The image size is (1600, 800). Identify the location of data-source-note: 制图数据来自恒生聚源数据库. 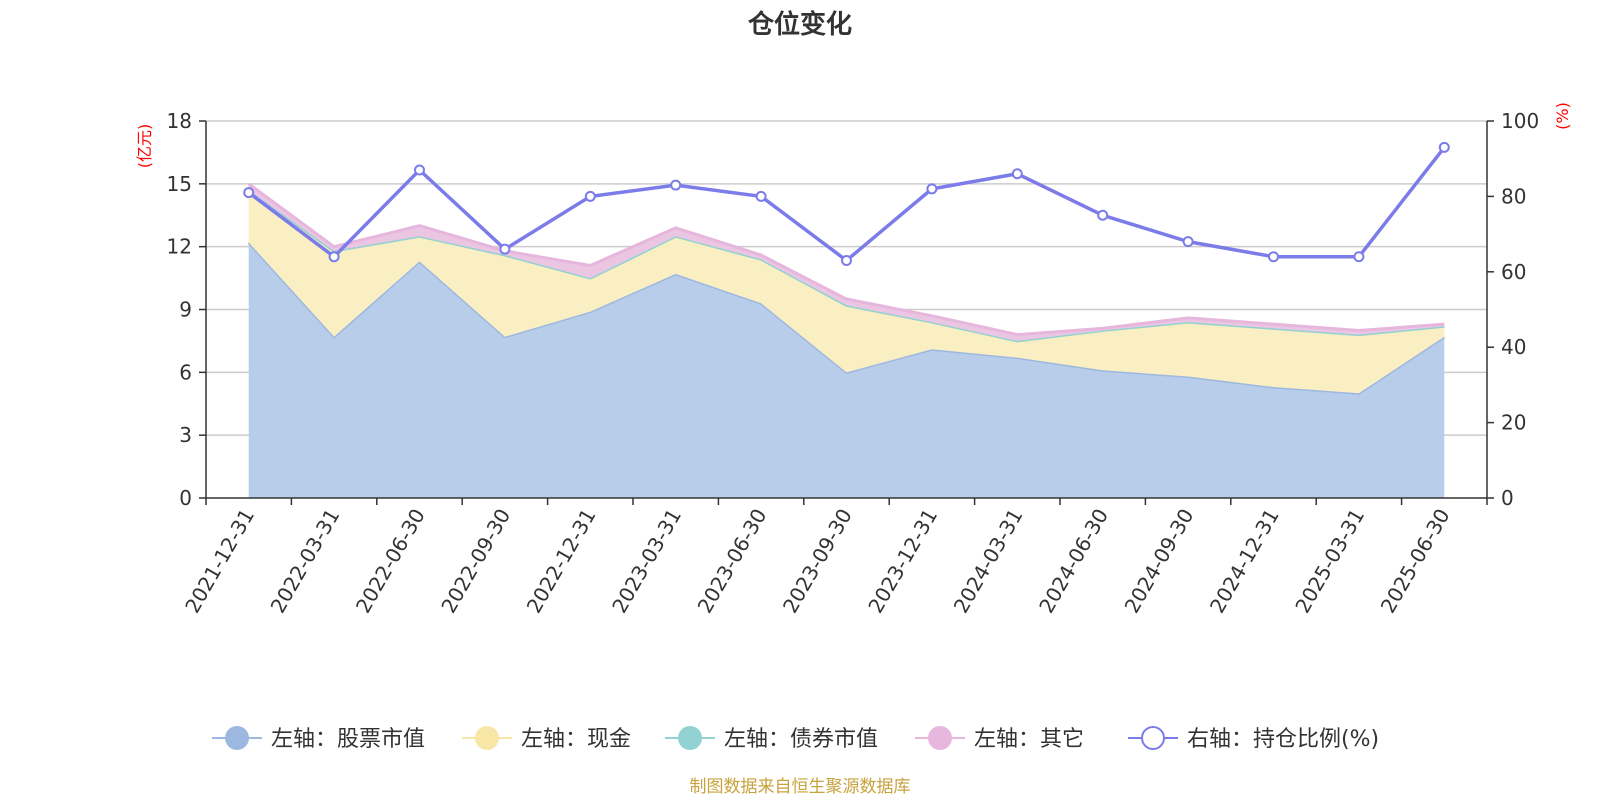
(800, 787).